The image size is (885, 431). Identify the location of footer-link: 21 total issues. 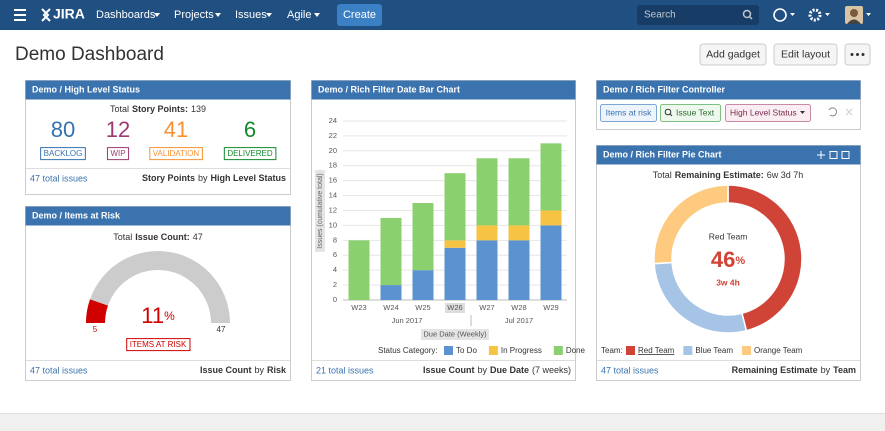
(345, 370).